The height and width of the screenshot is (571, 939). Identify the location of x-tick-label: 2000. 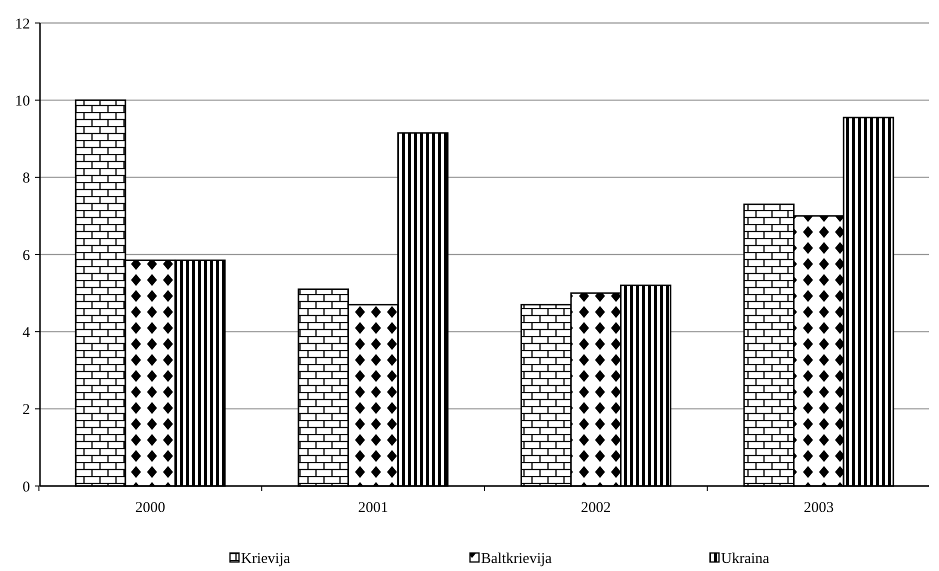
(150, 508).